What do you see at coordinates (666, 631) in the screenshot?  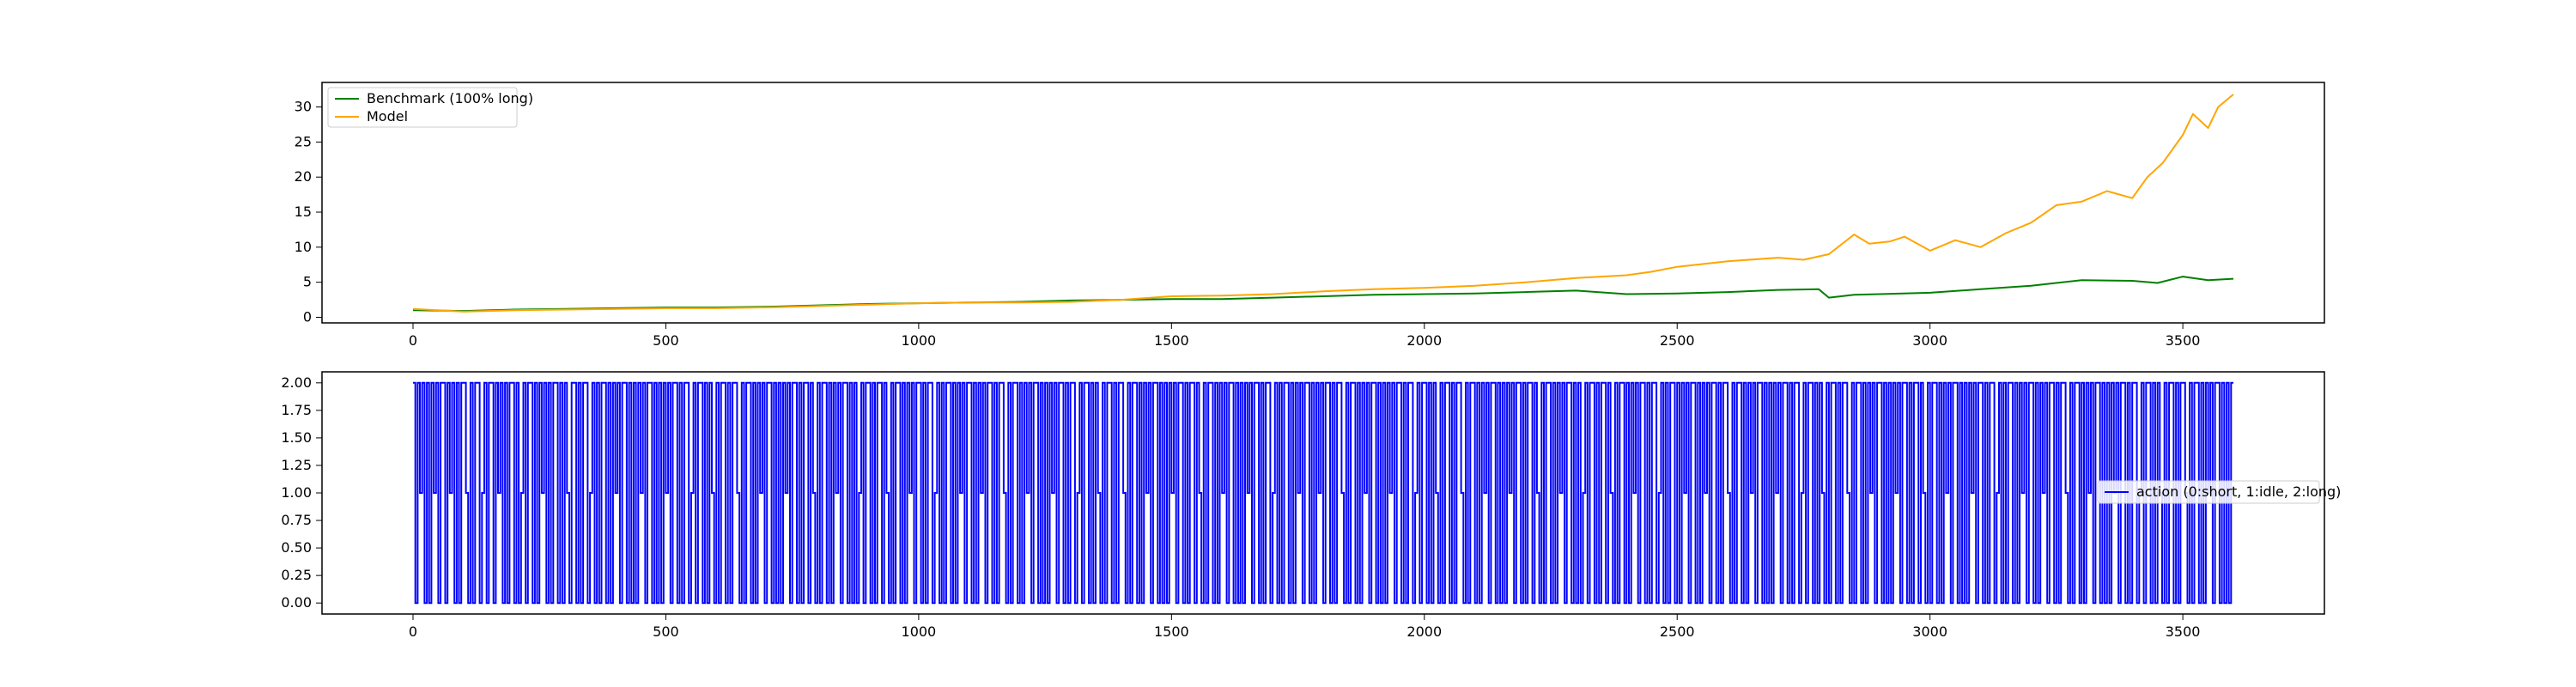 I see `action-x-tick-label: 500` at bounding box center [666, 631].